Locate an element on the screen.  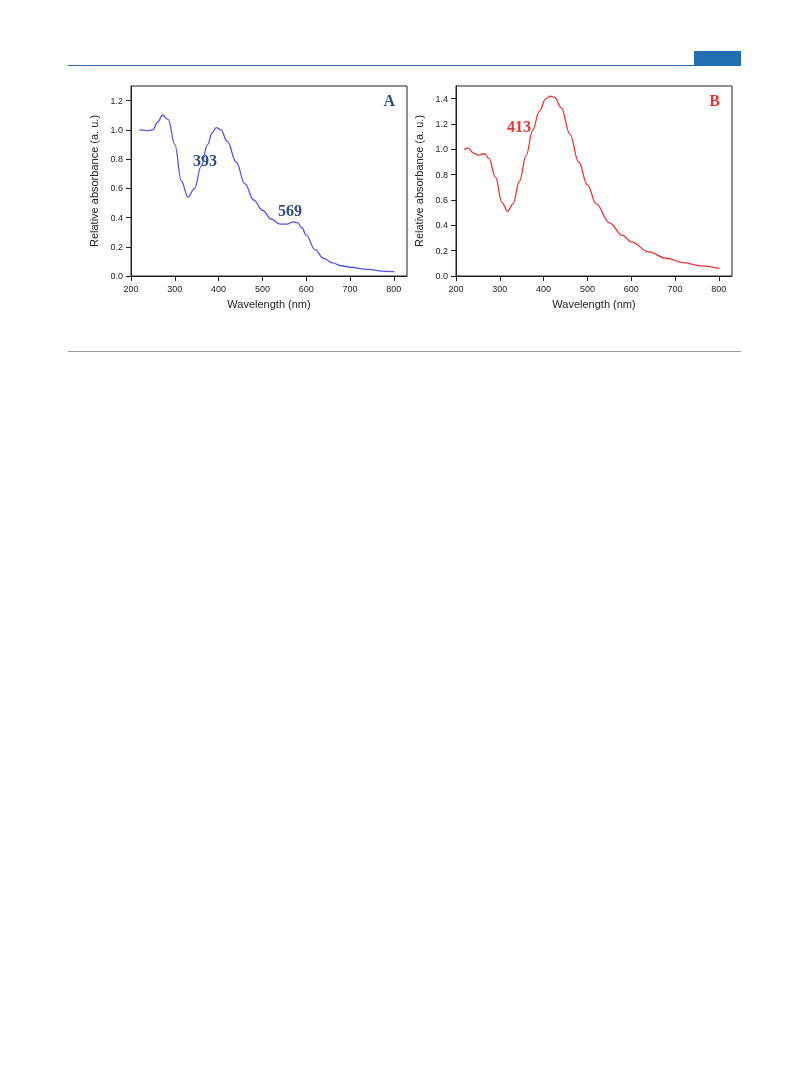
annotation: 569 is located at coordinates (290, 210).